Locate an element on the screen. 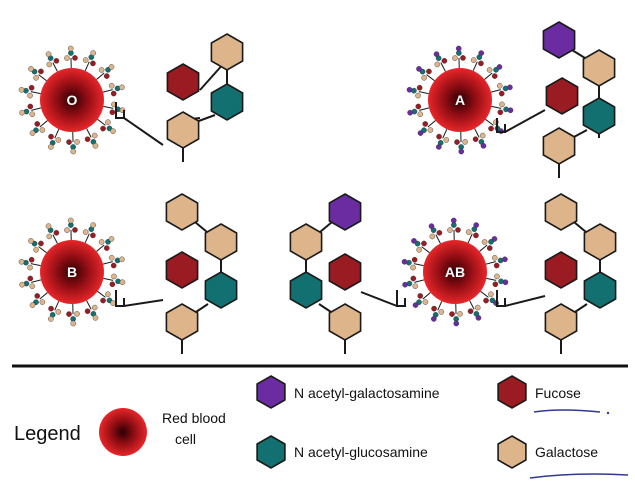  cell-label-o: O is located at coordinates (72, 100).